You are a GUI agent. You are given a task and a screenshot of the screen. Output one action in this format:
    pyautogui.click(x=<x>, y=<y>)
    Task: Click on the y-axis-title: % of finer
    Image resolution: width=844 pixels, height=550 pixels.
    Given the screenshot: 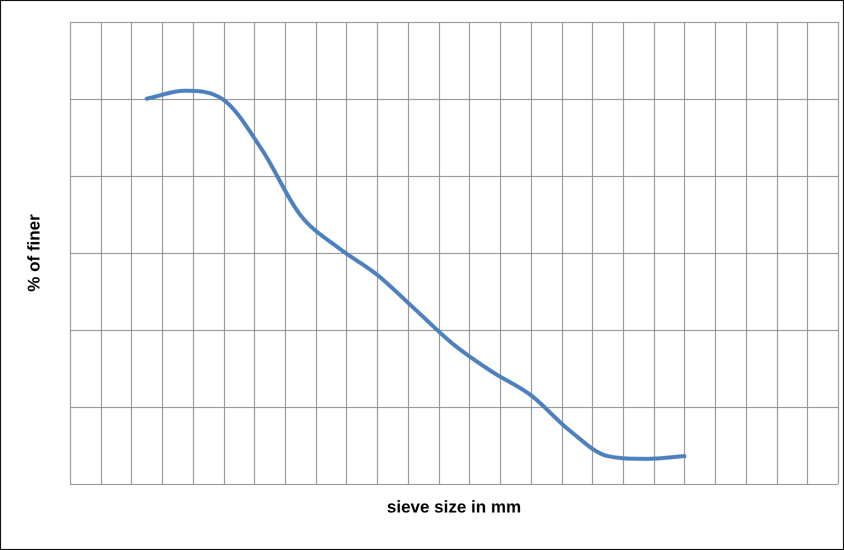 What is the action you would take?
    pyautogui.click(x=34, y=253)
    